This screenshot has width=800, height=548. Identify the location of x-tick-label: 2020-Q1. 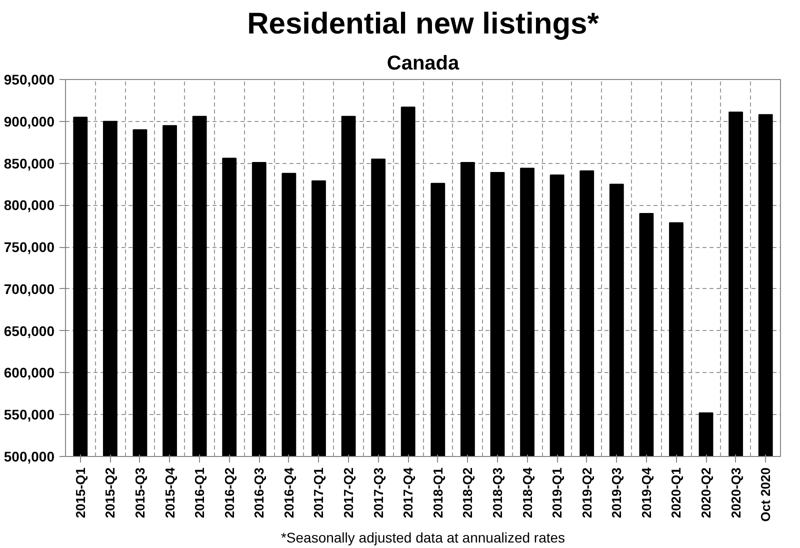
(676, 492).